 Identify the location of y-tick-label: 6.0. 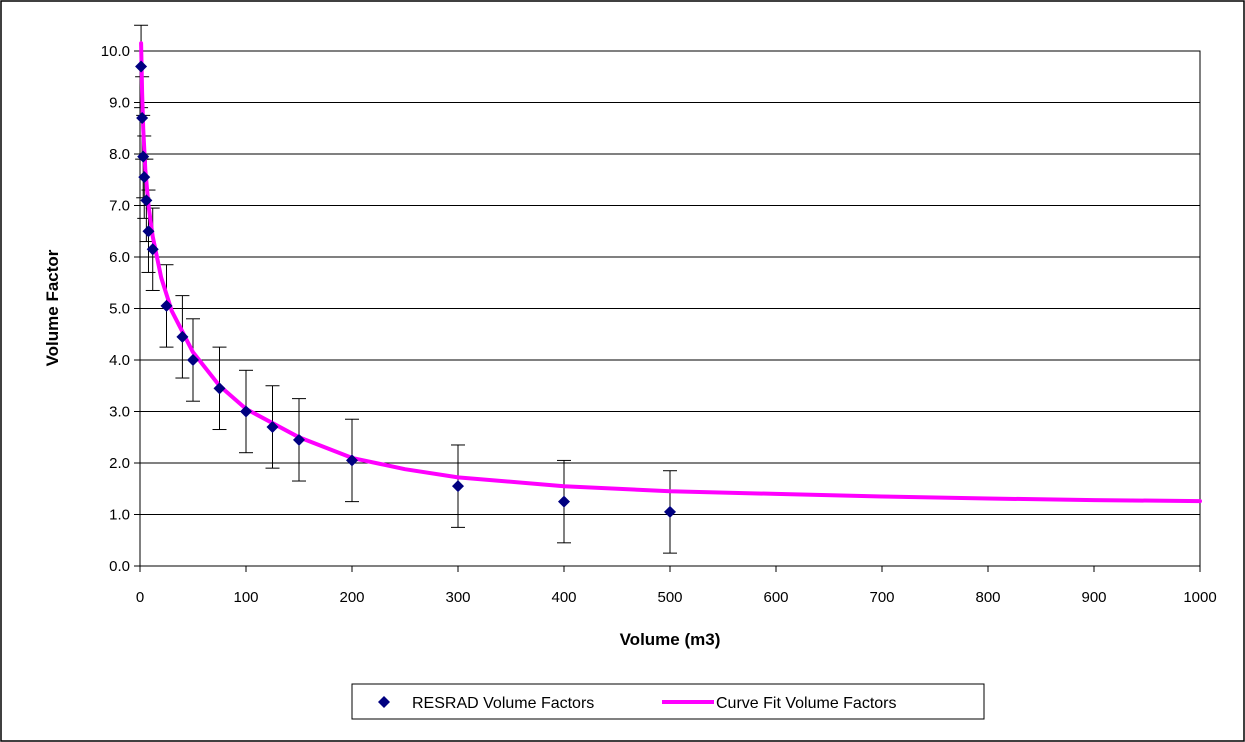
(119, 257).